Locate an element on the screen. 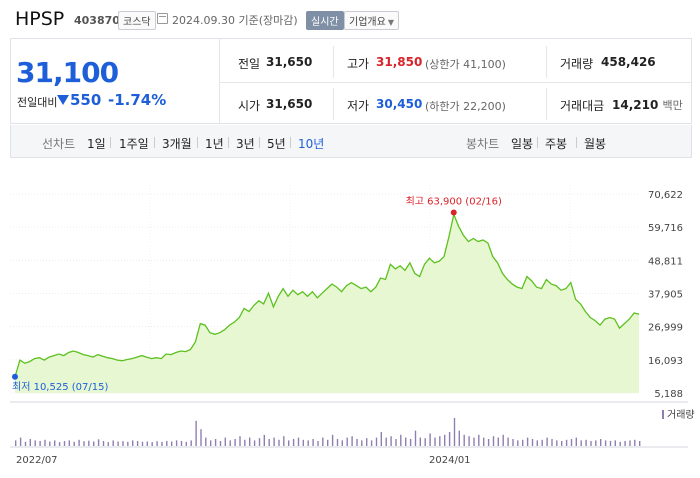  period-10y: 10년 is located at coordinates (311, 144).